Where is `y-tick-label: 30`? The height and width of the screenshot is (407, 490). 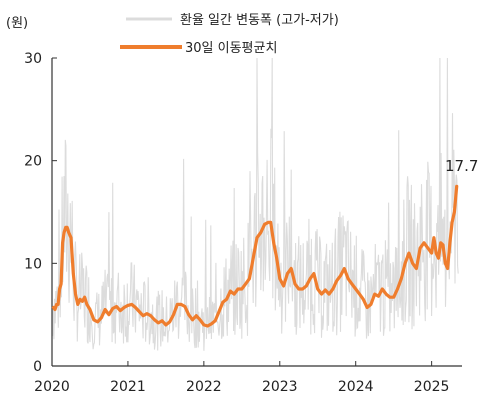
y-tick-label: 30 is located at coordinates (33, 59).